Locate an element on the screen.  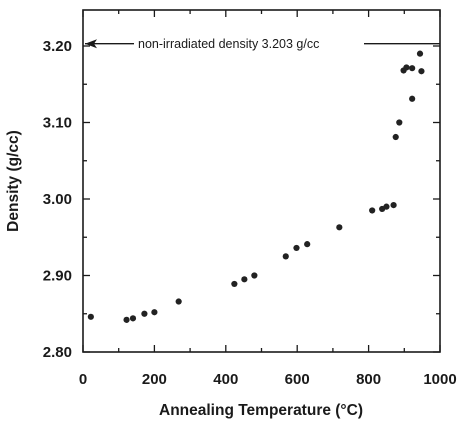
y-tick-label: 2.90 is located at coordinates (57, 276).